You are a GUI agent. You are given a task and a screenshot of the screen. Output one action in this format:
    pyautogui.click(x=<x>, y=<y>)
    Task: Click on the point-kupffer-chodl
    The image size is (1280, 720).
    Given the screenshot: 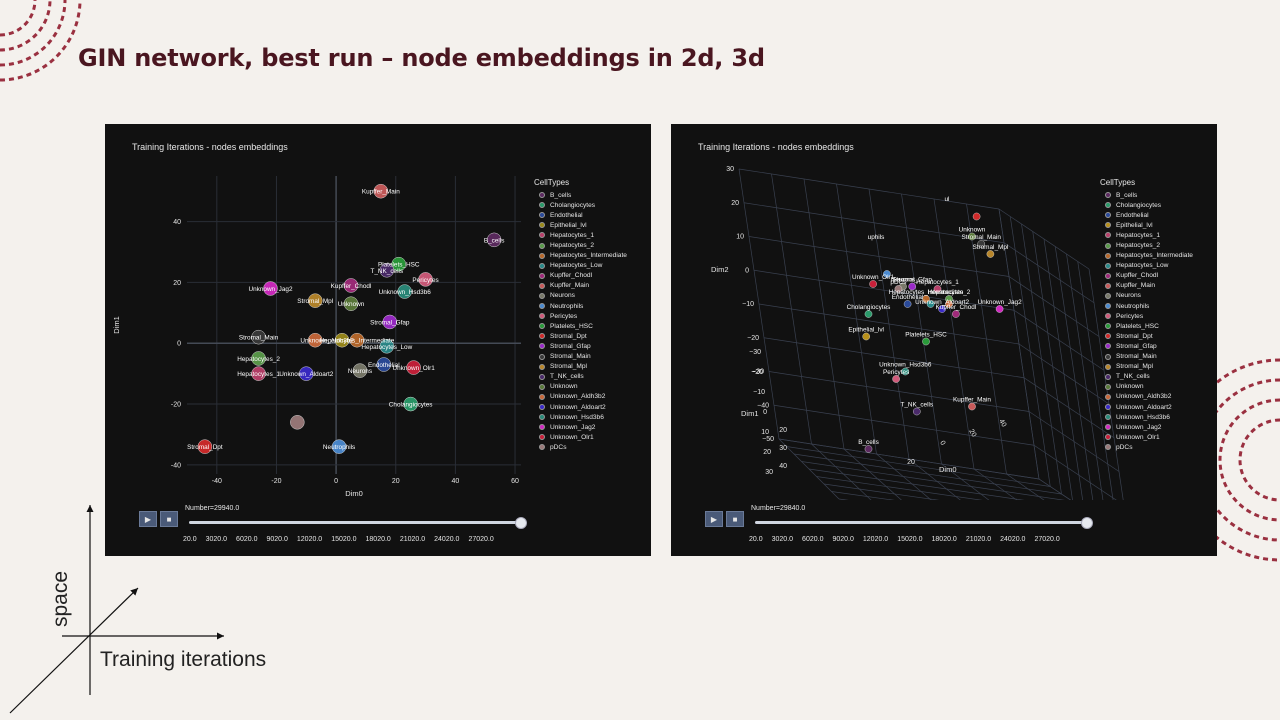 What is the action you would take?
    pyautogui.click(x=956, y=314)
    